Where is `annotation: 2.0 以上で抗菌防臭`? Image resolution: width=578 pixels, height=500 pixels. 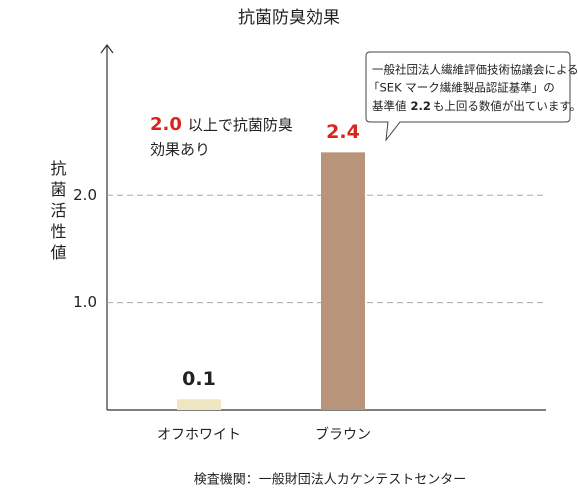 annotation: 2.0 以上で抗菌防臭 is located at coordinates (221, 124).